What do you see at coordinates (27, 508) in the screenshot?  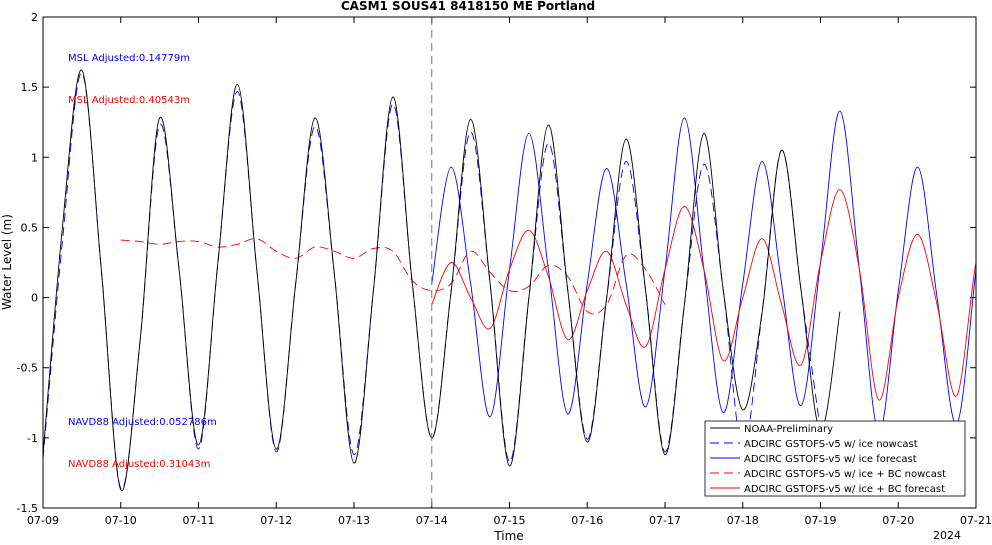 I see `y-tick-label: -1.5` at bounding box center [27, 508].